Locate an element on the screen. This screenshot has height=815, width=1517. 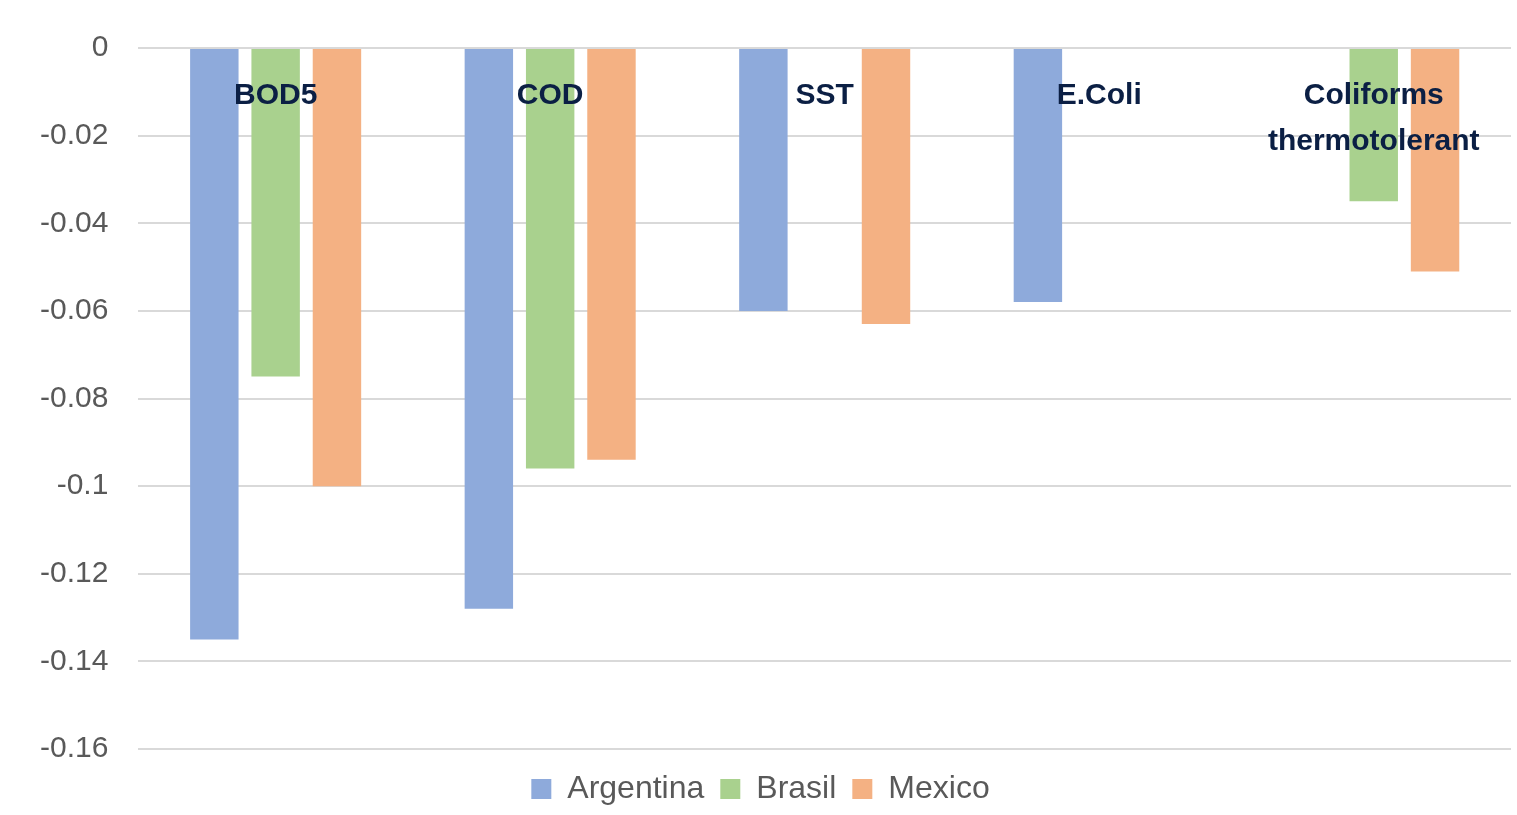
y-tick-label: -0.06 is located at coordinates (74, 309).